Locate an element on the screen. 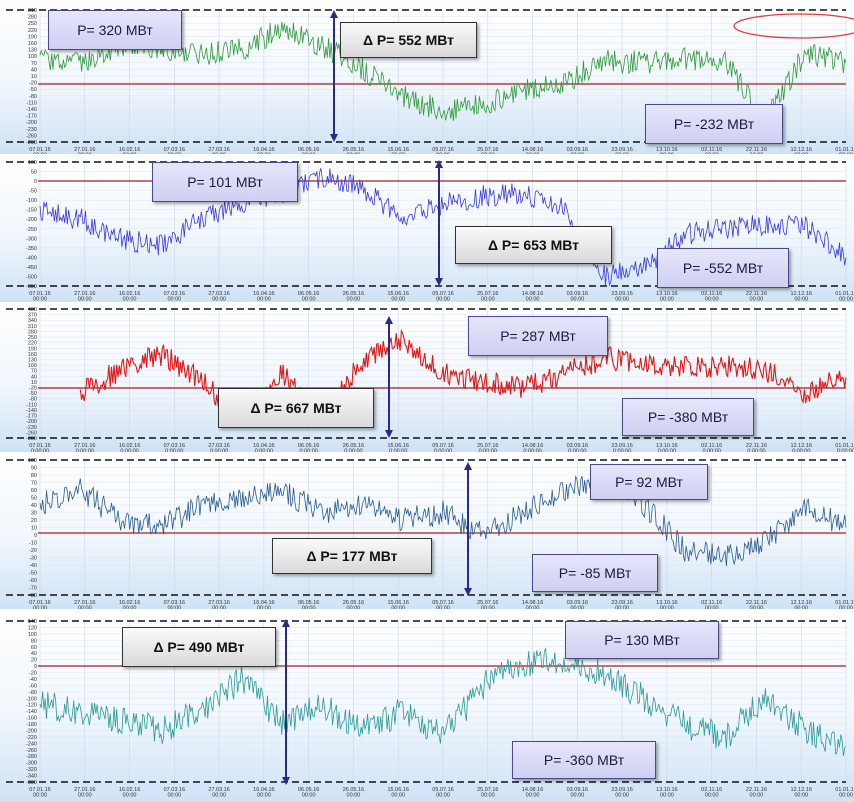 The image size is (854, 802). delta-power-label: Δ P= 667 МВт is located at coordinates (296, 408).